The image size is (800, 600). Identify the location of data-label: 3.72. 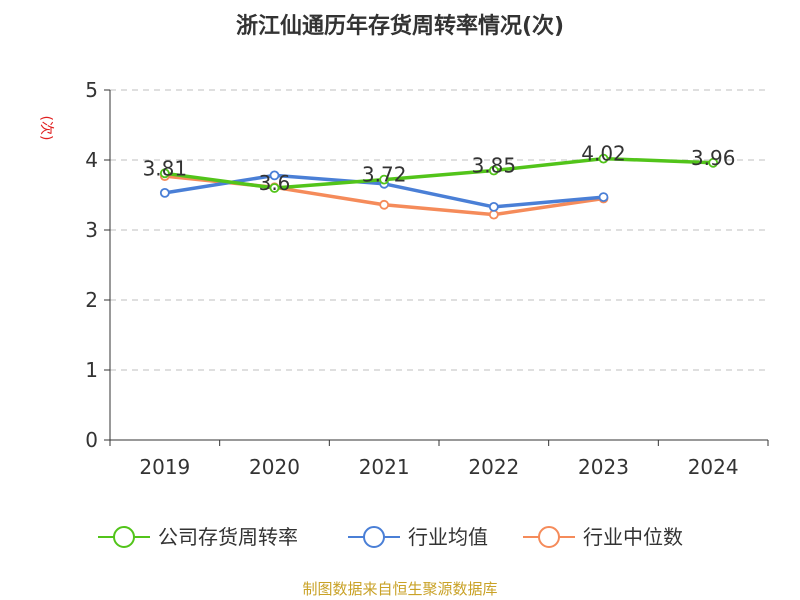
(384, 175).